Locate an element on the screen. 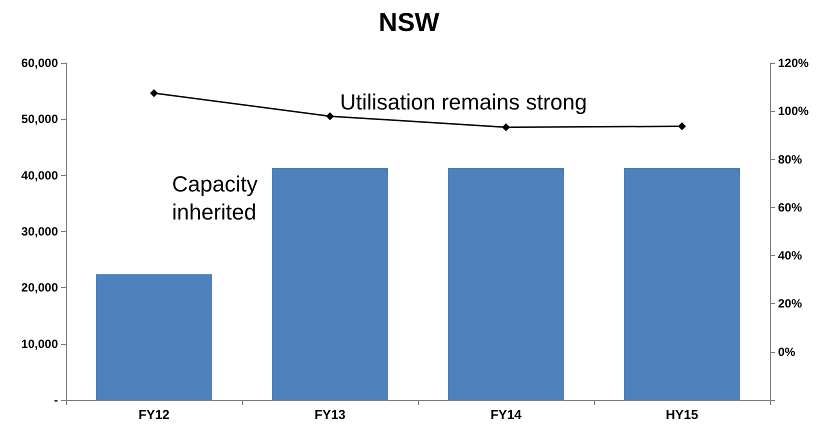 The image size is (818, 436). y2-tick-label: 20% is located at coordinates (790, 303).